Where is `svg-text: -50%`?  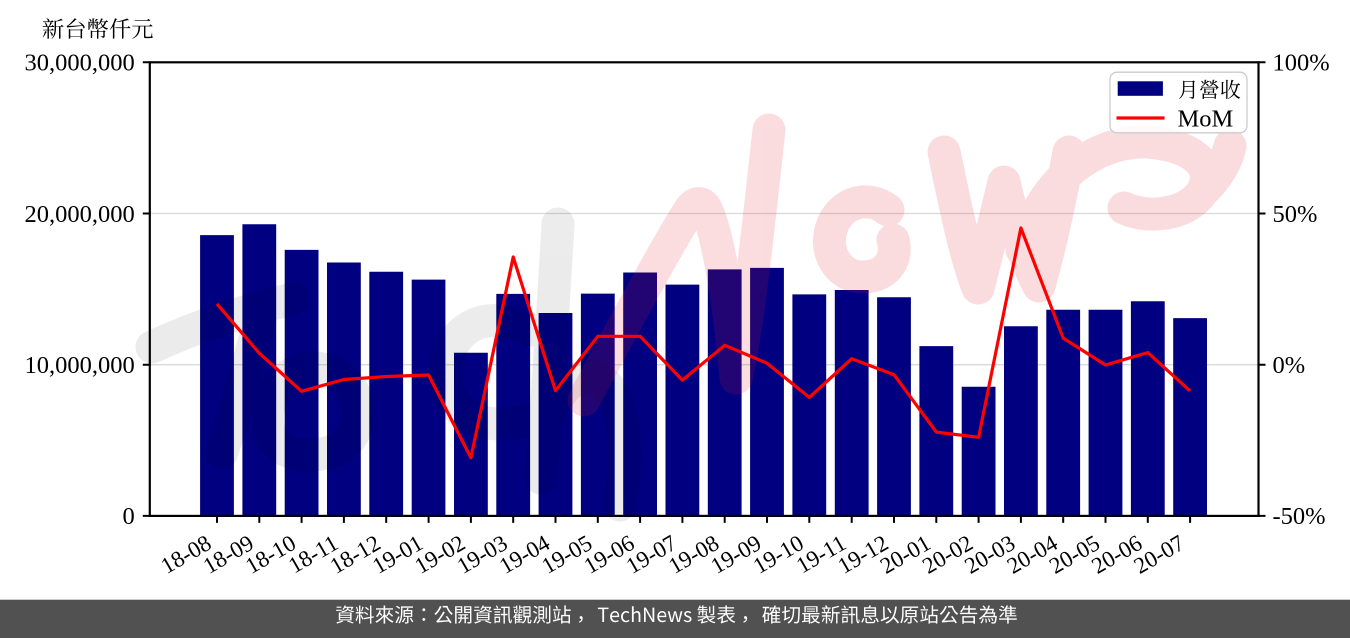
svg-text: -50% is located at coordinates (1299, 516).